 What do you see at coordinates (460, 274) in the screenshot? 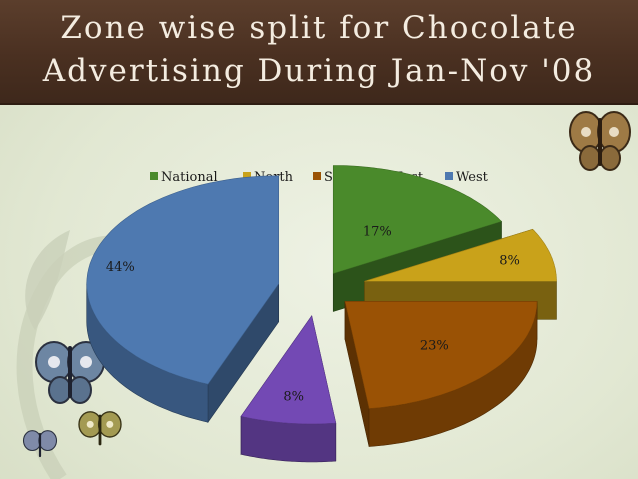
I see `pie-slice-north` at bounding box center [460, 274].